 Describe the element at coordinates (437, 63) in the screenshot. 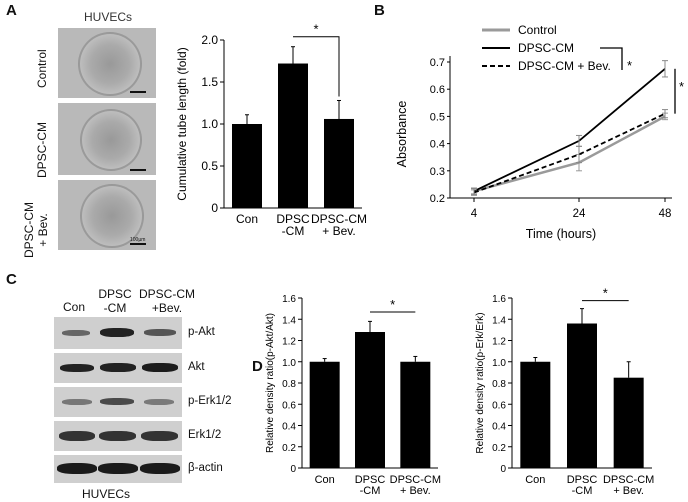

I see `y-tick-label: 0.7` at that location.